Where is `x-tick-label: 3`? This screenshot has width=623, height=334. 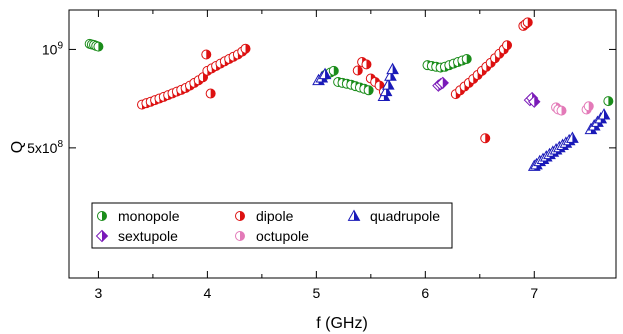 x-tick-label: 3 is located at coordinates (99, 293).